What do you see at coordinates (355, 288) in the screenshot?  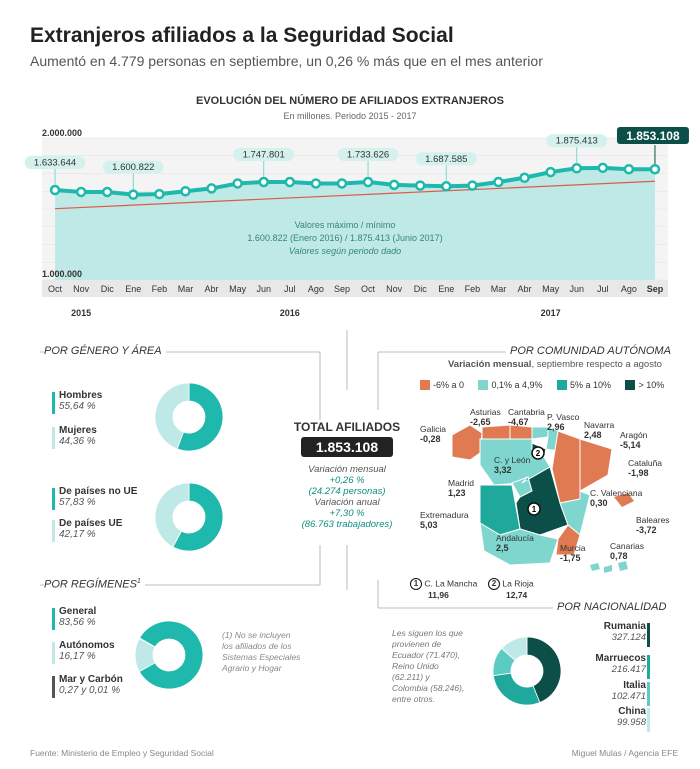 I see `x-axis-band` at bounding box center [355, 288].